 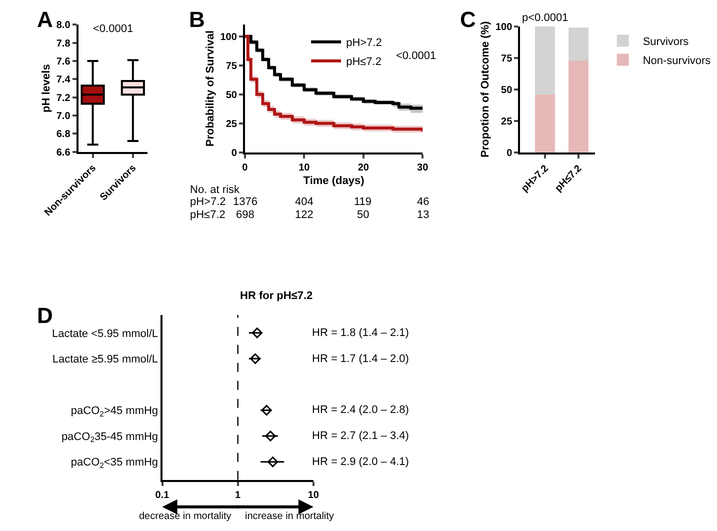 I want to click on y-tick-label: paCO$_{2}$>45 mmHg, so click(x=114, y=411).